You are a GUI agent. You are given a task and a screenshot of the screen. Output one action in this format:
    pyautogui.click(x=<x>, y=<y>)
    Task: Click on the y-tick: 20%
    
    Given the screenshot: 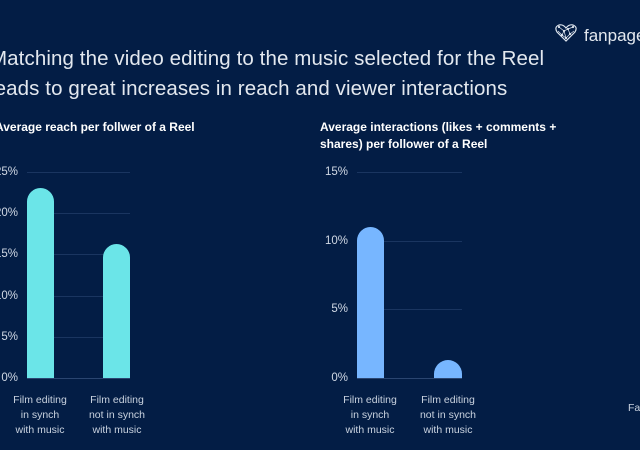 What is the action you would take?
    pyautogui.click(x=9, y=213)
    